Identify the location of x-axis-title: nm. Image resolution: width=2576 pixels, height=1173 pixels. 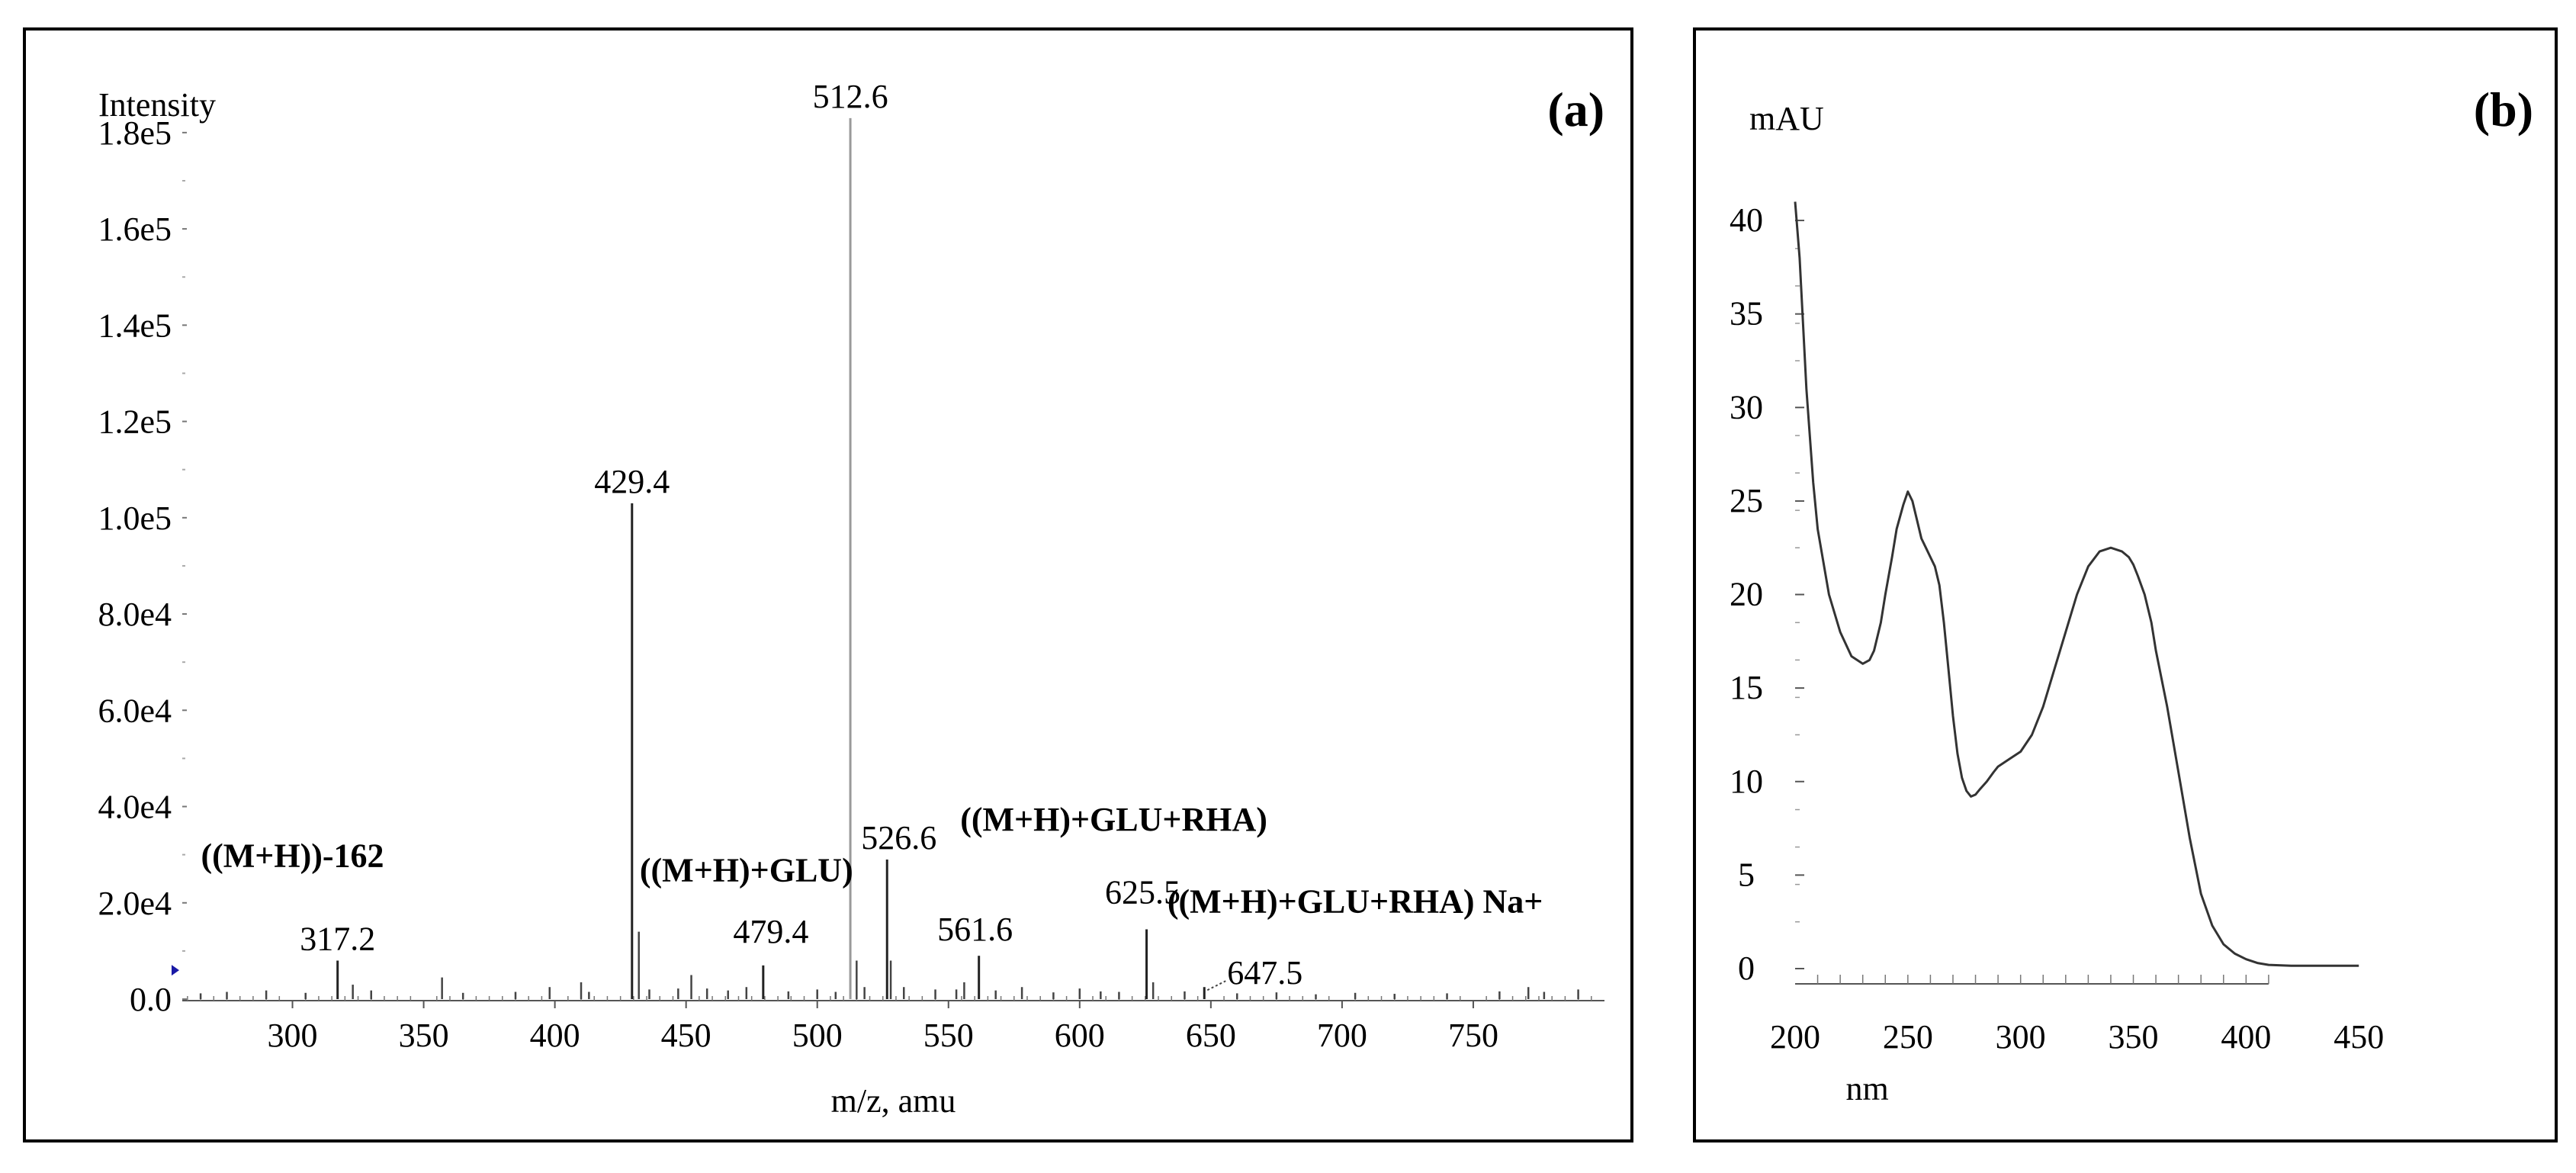
(1867, 1088).